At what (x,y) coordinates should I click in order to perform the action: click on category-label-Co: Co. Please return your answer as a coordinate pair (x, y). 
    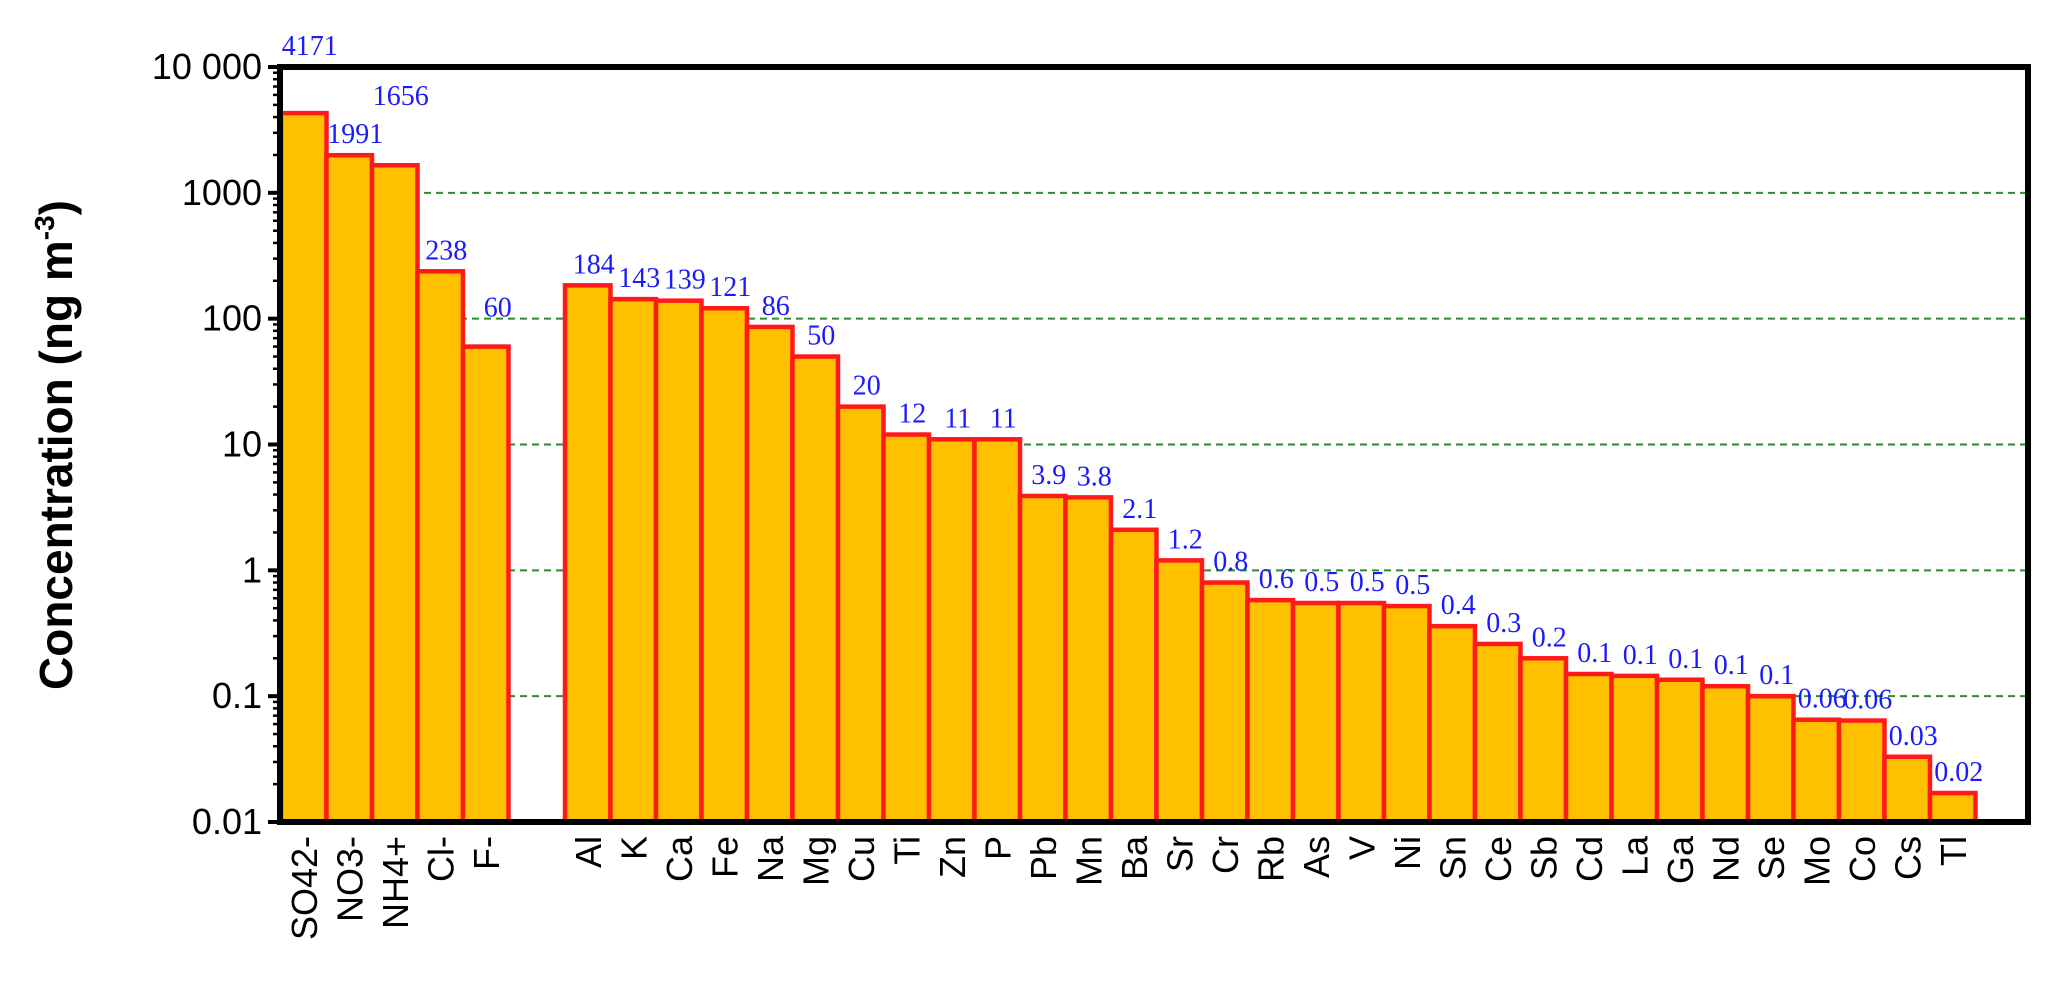
    Looking at the image, I should click on (1862, 859).